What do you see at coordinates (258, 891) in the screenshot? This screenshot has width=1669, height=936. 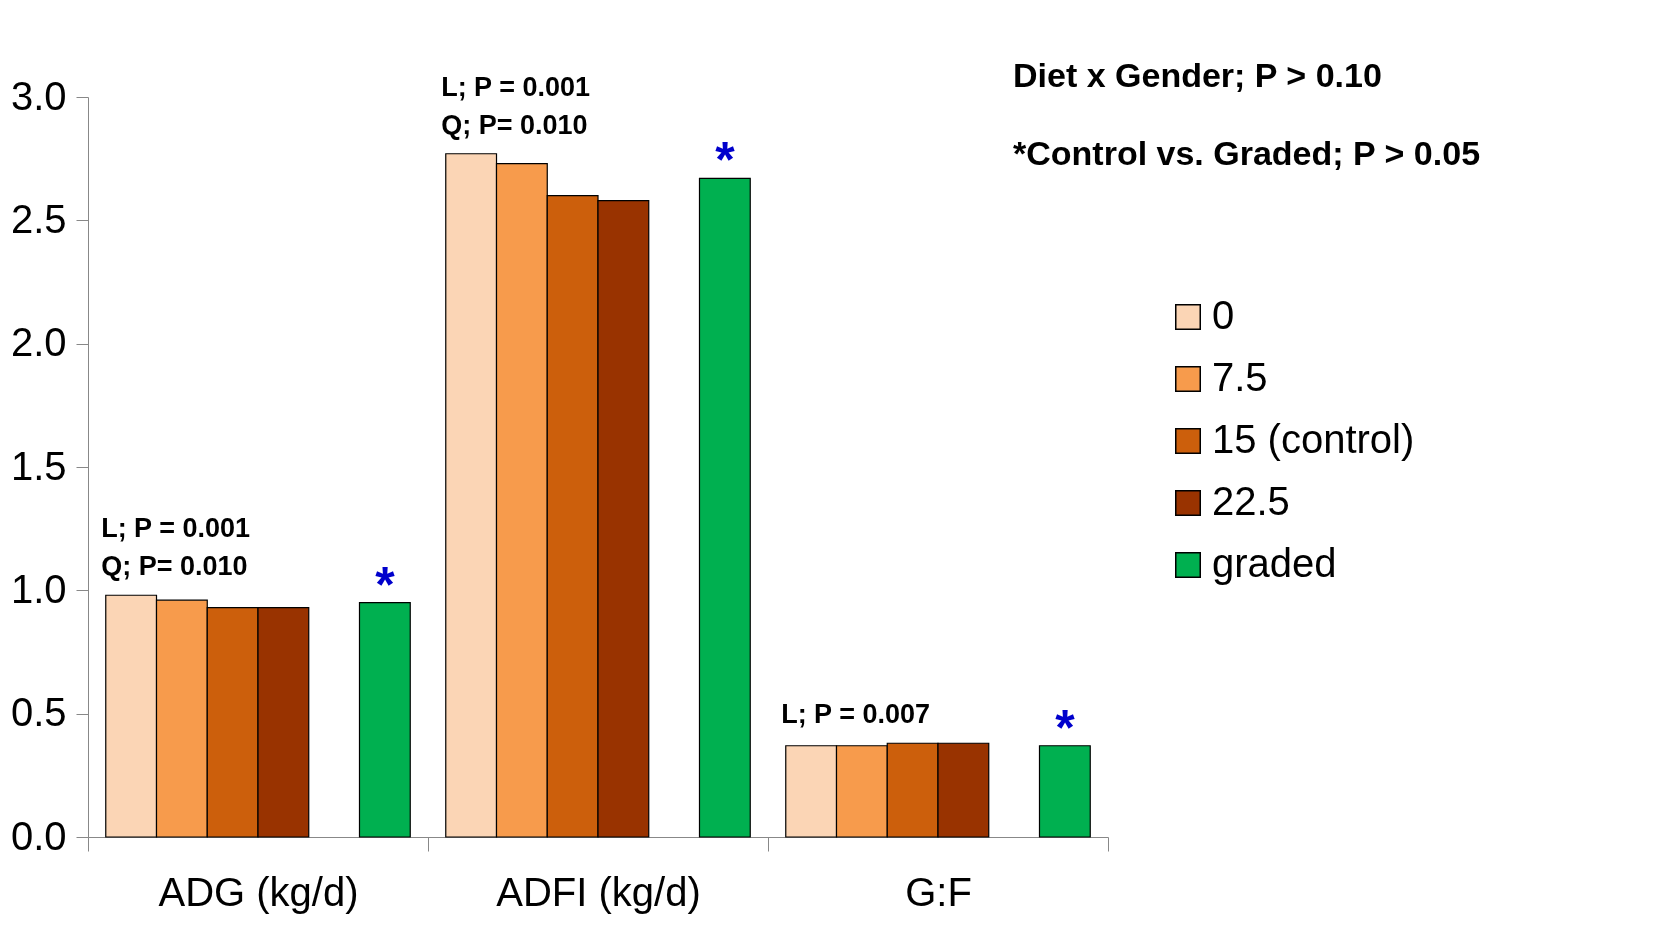 I see `x-tick-label: ADG (kg/d)` at bounding box center [258, 891].